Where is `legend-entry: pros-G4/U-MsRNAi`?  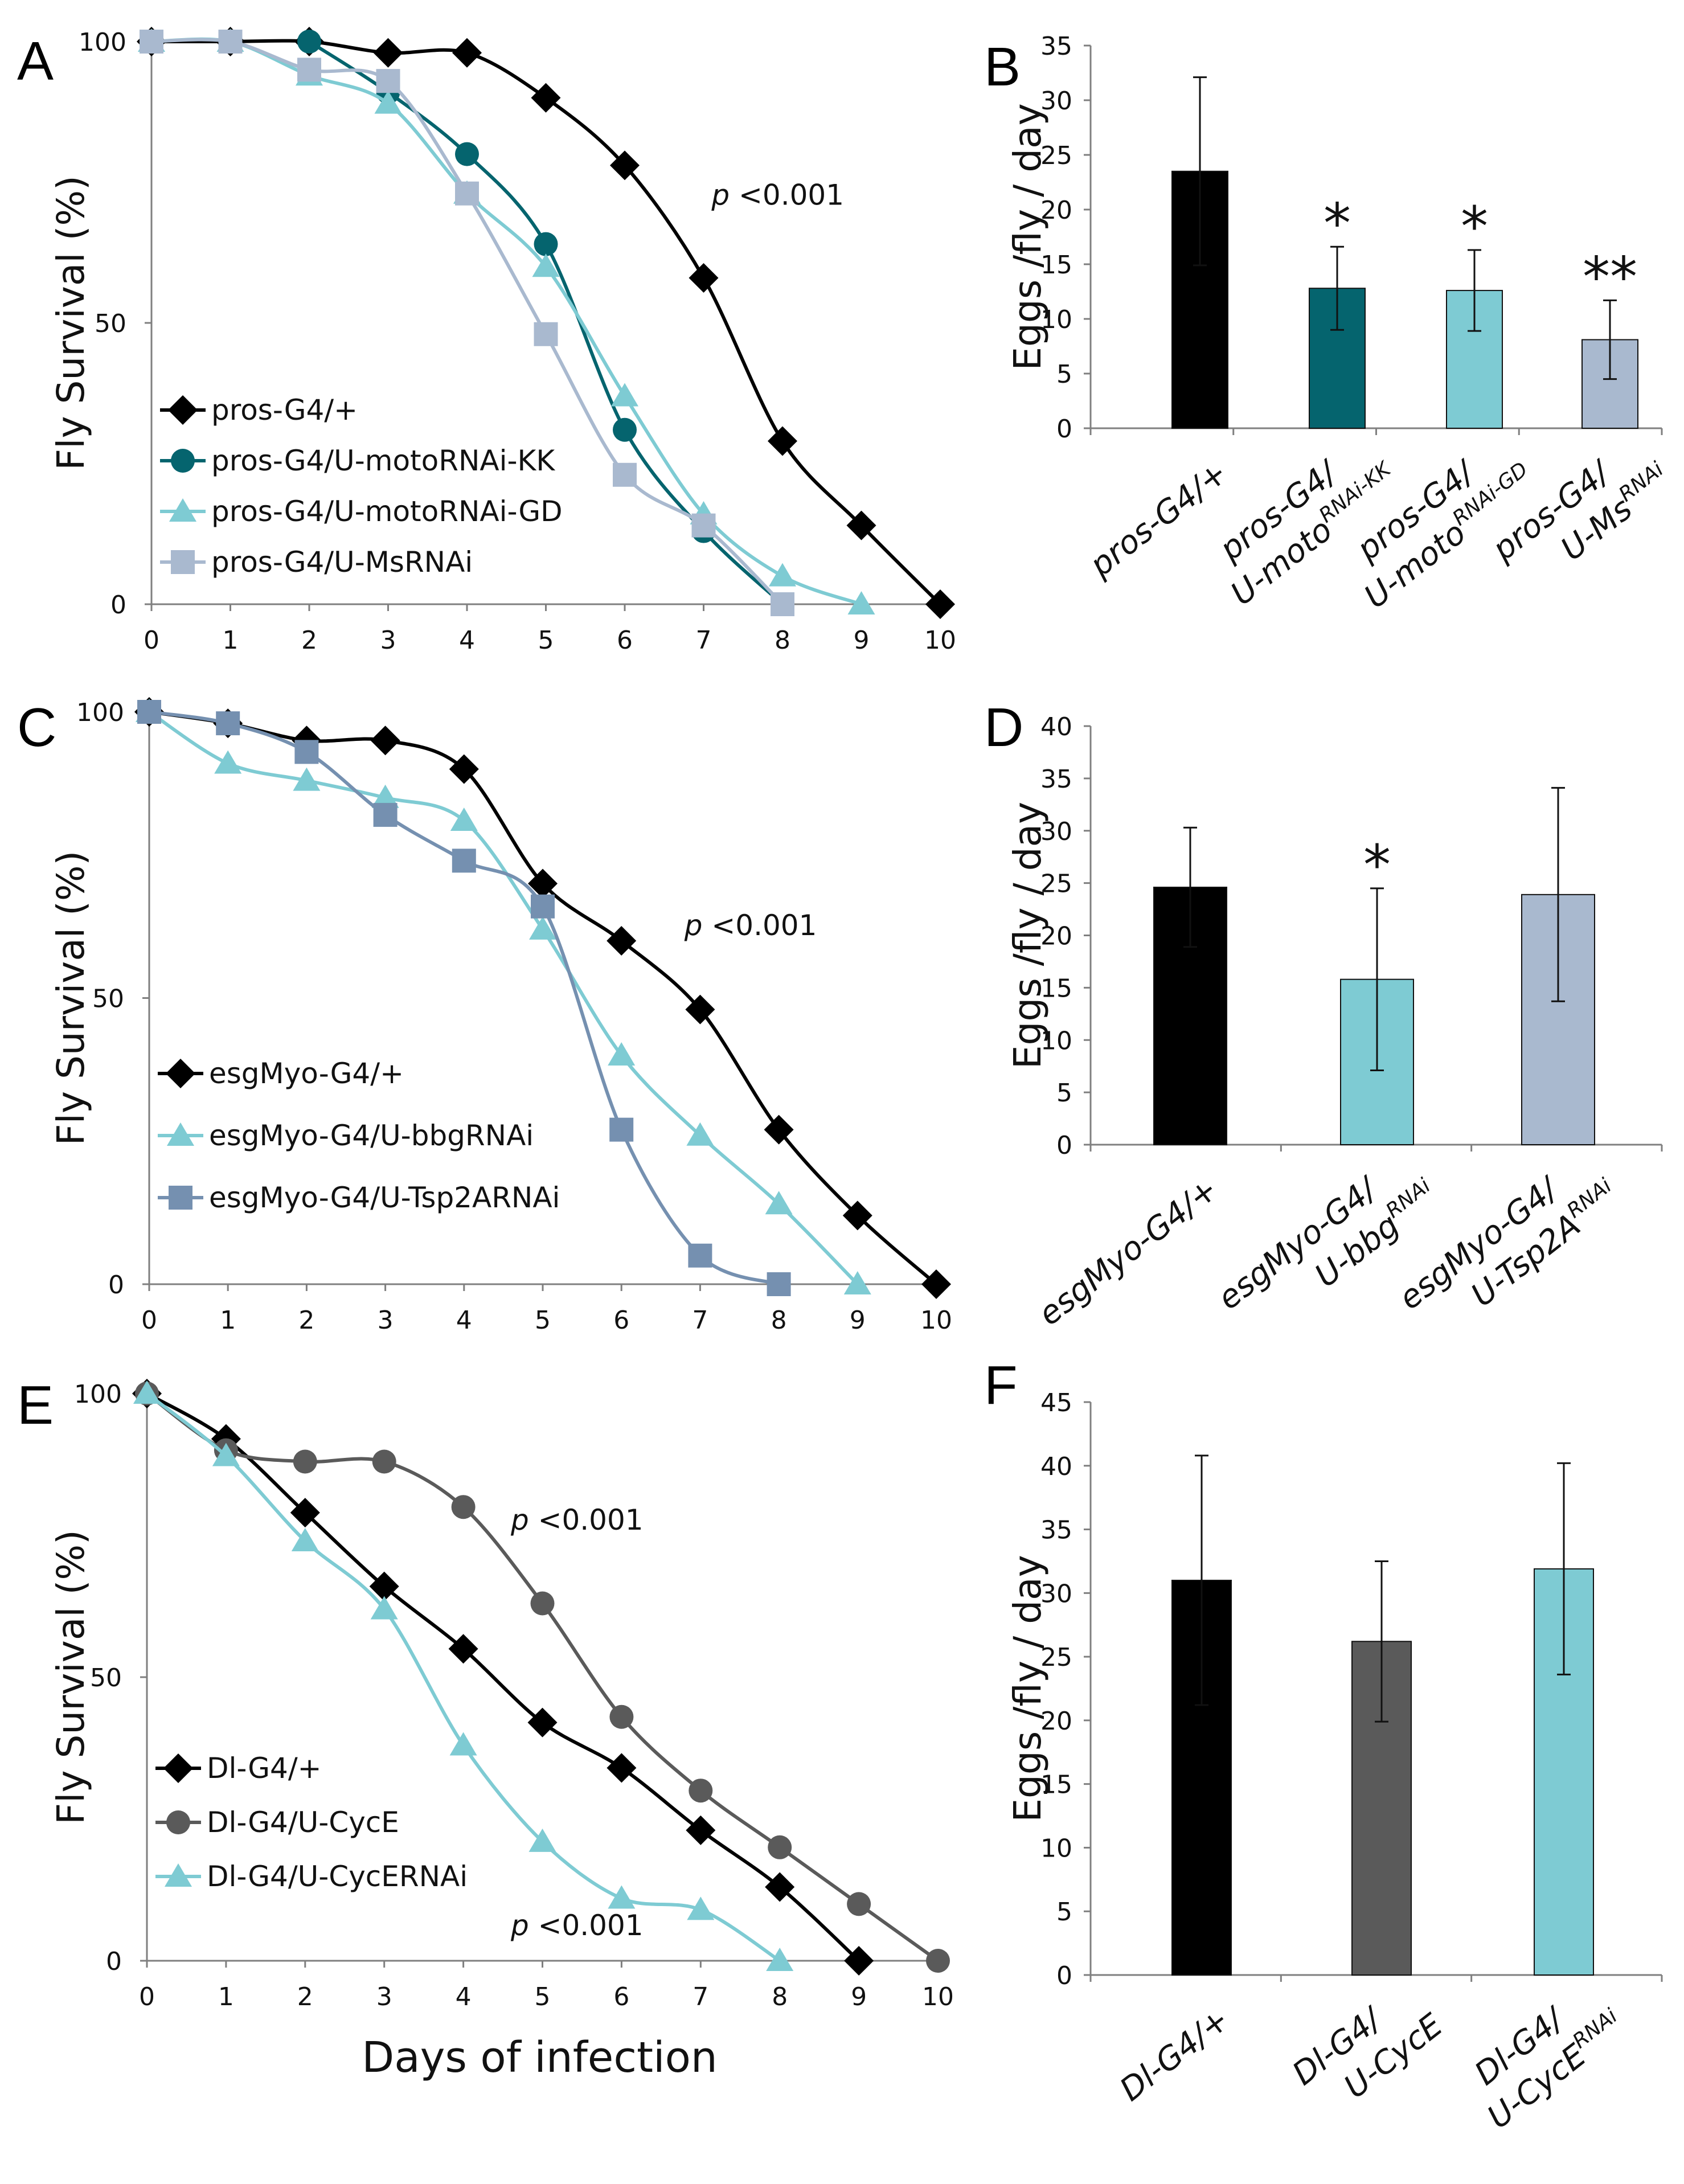
legend-entry: pros-G4/U-MsRNAi is located at coordinates (316, 562).